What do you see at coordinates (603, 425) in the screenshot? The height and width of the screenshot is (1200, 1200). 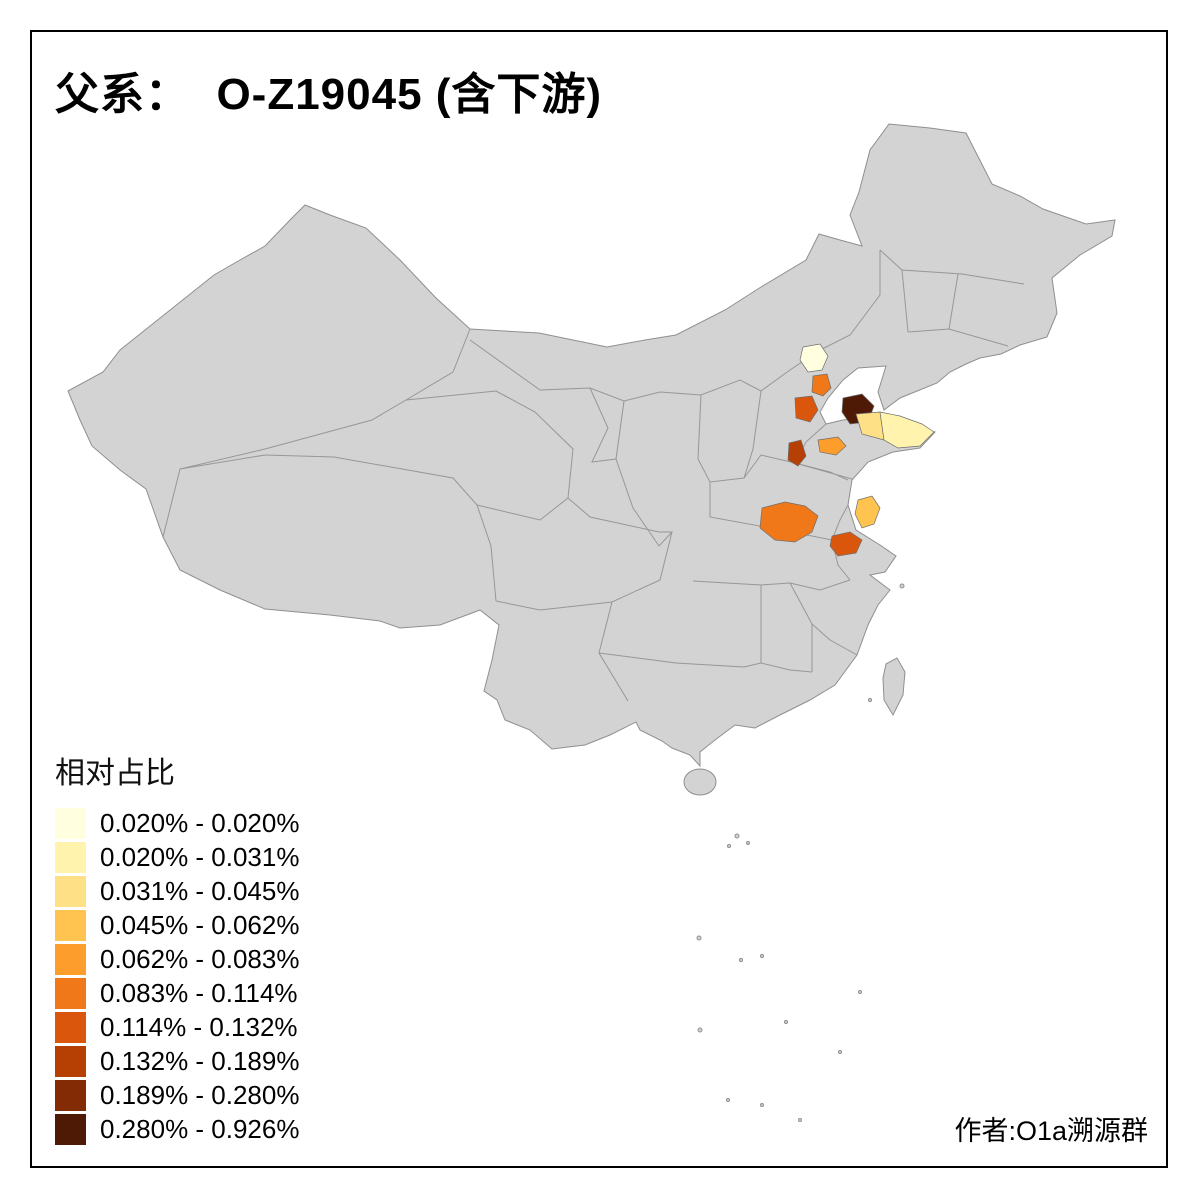 I see `border-ningxia` at bounding box center [603, 425].